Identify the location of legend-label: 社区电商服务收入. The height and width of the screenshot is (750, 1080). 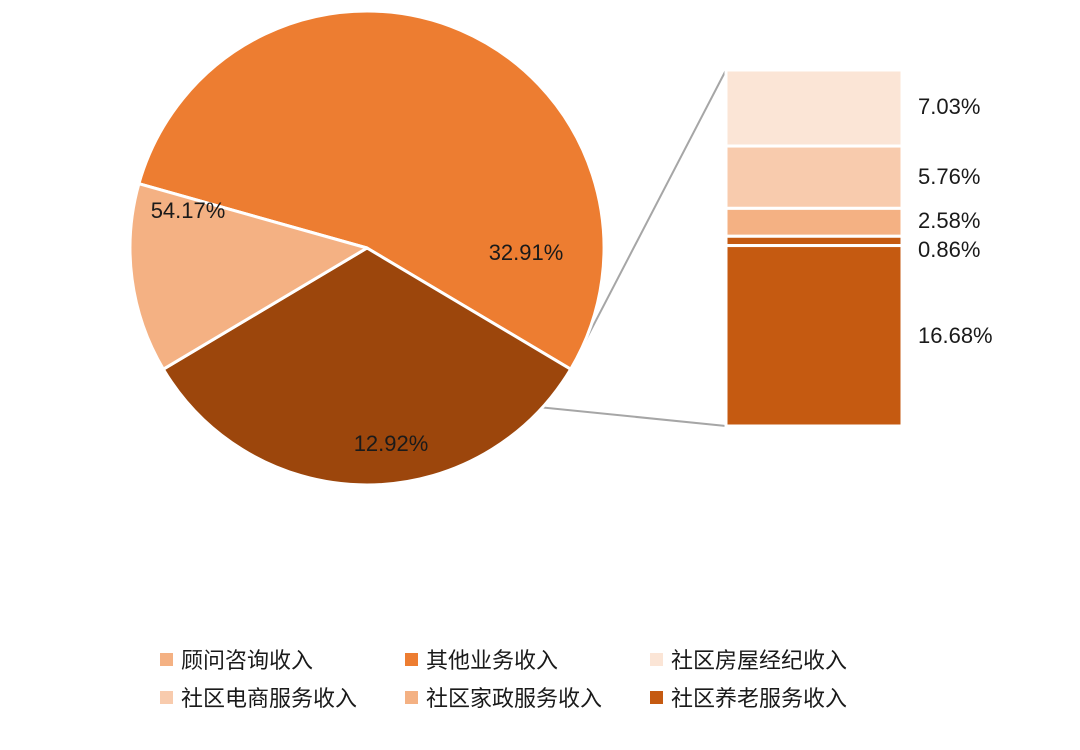
(269, 699).